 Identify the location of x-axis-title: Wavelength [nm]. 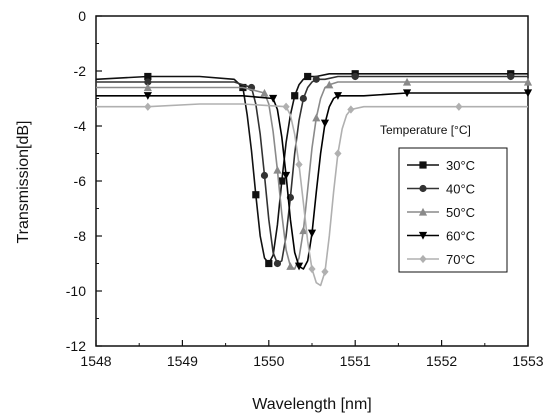
(311, 404).